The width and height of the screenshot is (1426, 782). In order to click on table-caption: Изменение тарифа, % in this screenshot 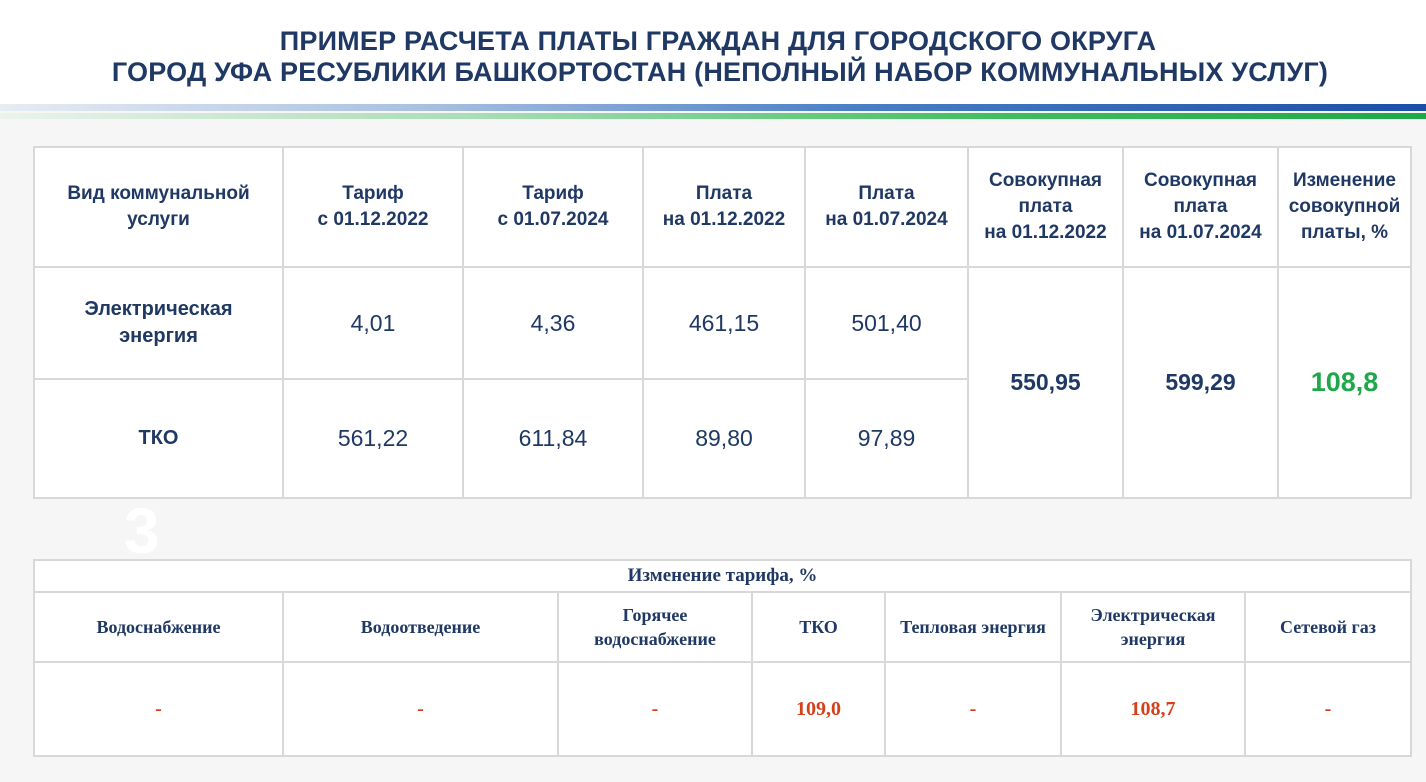, I will do `click(722, 576)`.